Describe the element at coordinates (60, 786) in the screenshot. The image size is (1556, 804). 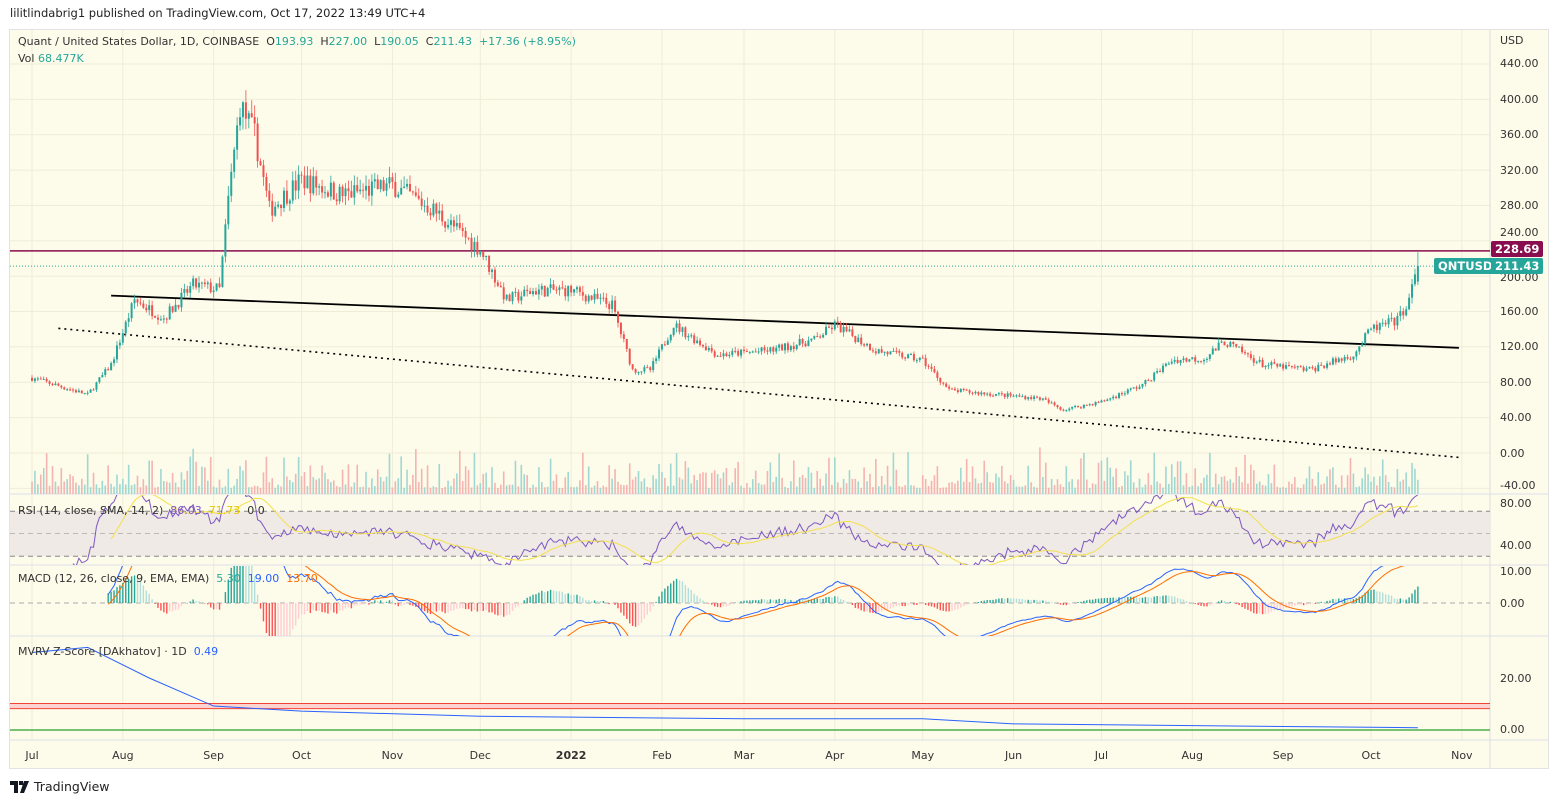
I see `tradingview-logo: TradingView` at that location.